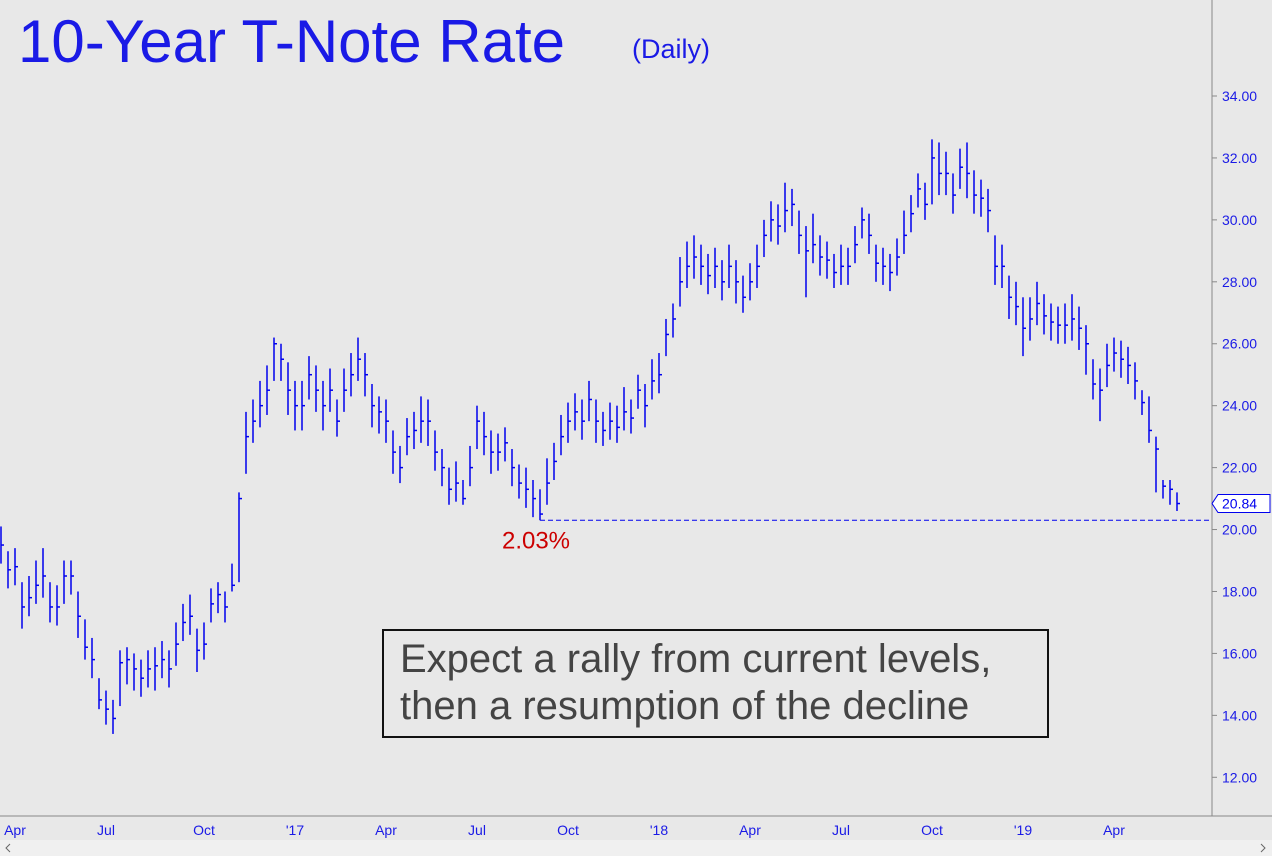 The height and width of the screenshot is (856, 1272). What do you see at coordinates (1263, 848) in the screenshot?
I see `scroll-right` at bounding box center [1263, 848].